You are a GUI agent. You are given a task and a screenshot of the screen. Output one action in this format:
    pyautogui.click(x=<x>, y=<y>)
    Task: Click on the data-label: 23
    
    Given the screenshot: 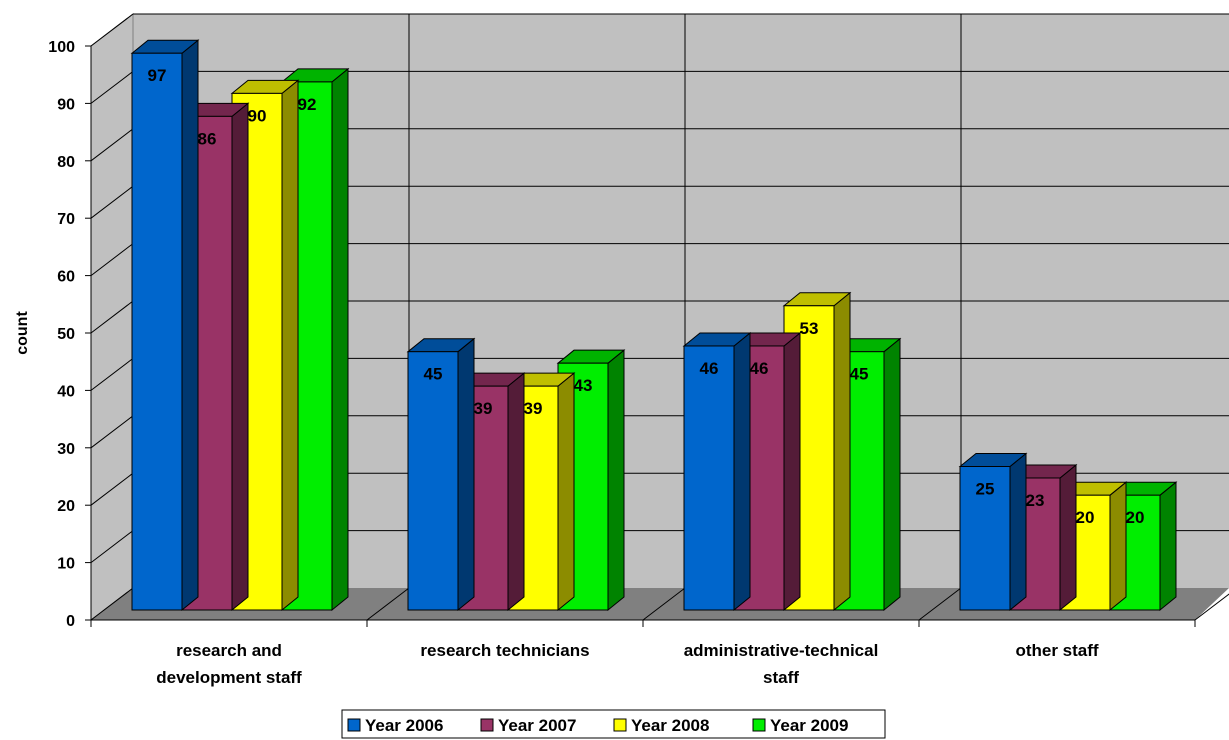 What is the action you would take?
    pyautogui.click(x=1035, y=500)
    